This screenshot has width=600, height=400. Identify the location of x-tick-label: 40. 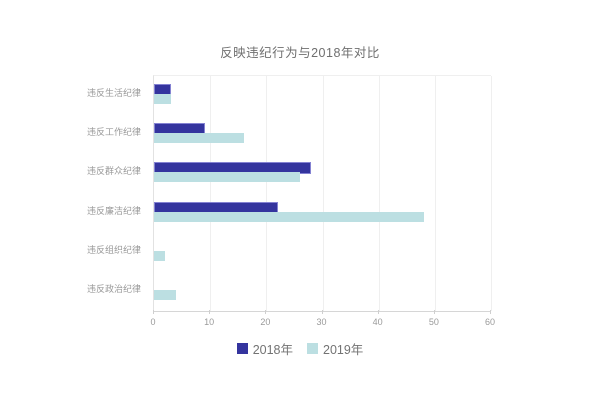
(377, 322).